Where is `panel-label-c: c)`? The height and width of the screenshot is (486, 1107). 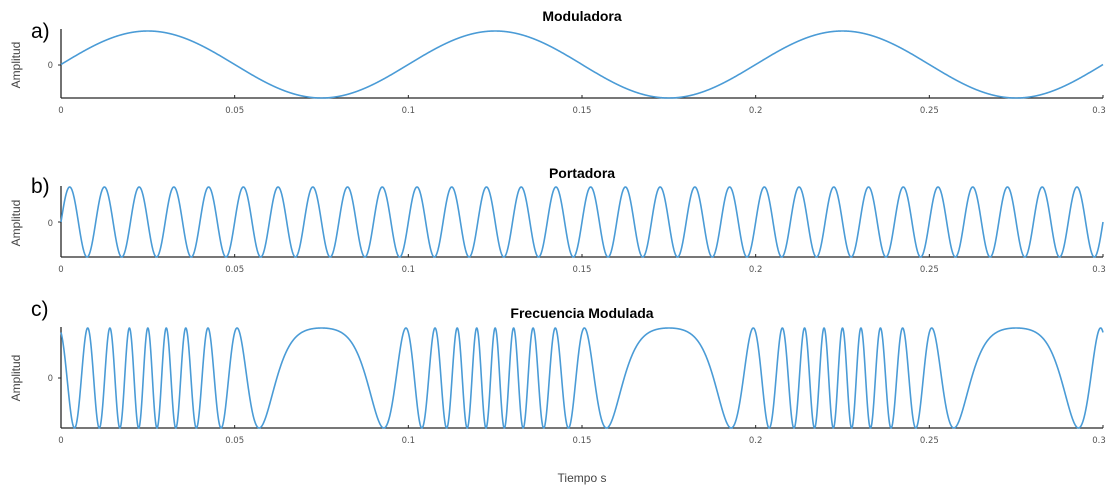
panel-label-c: c) is located at coordinates (40, 309).